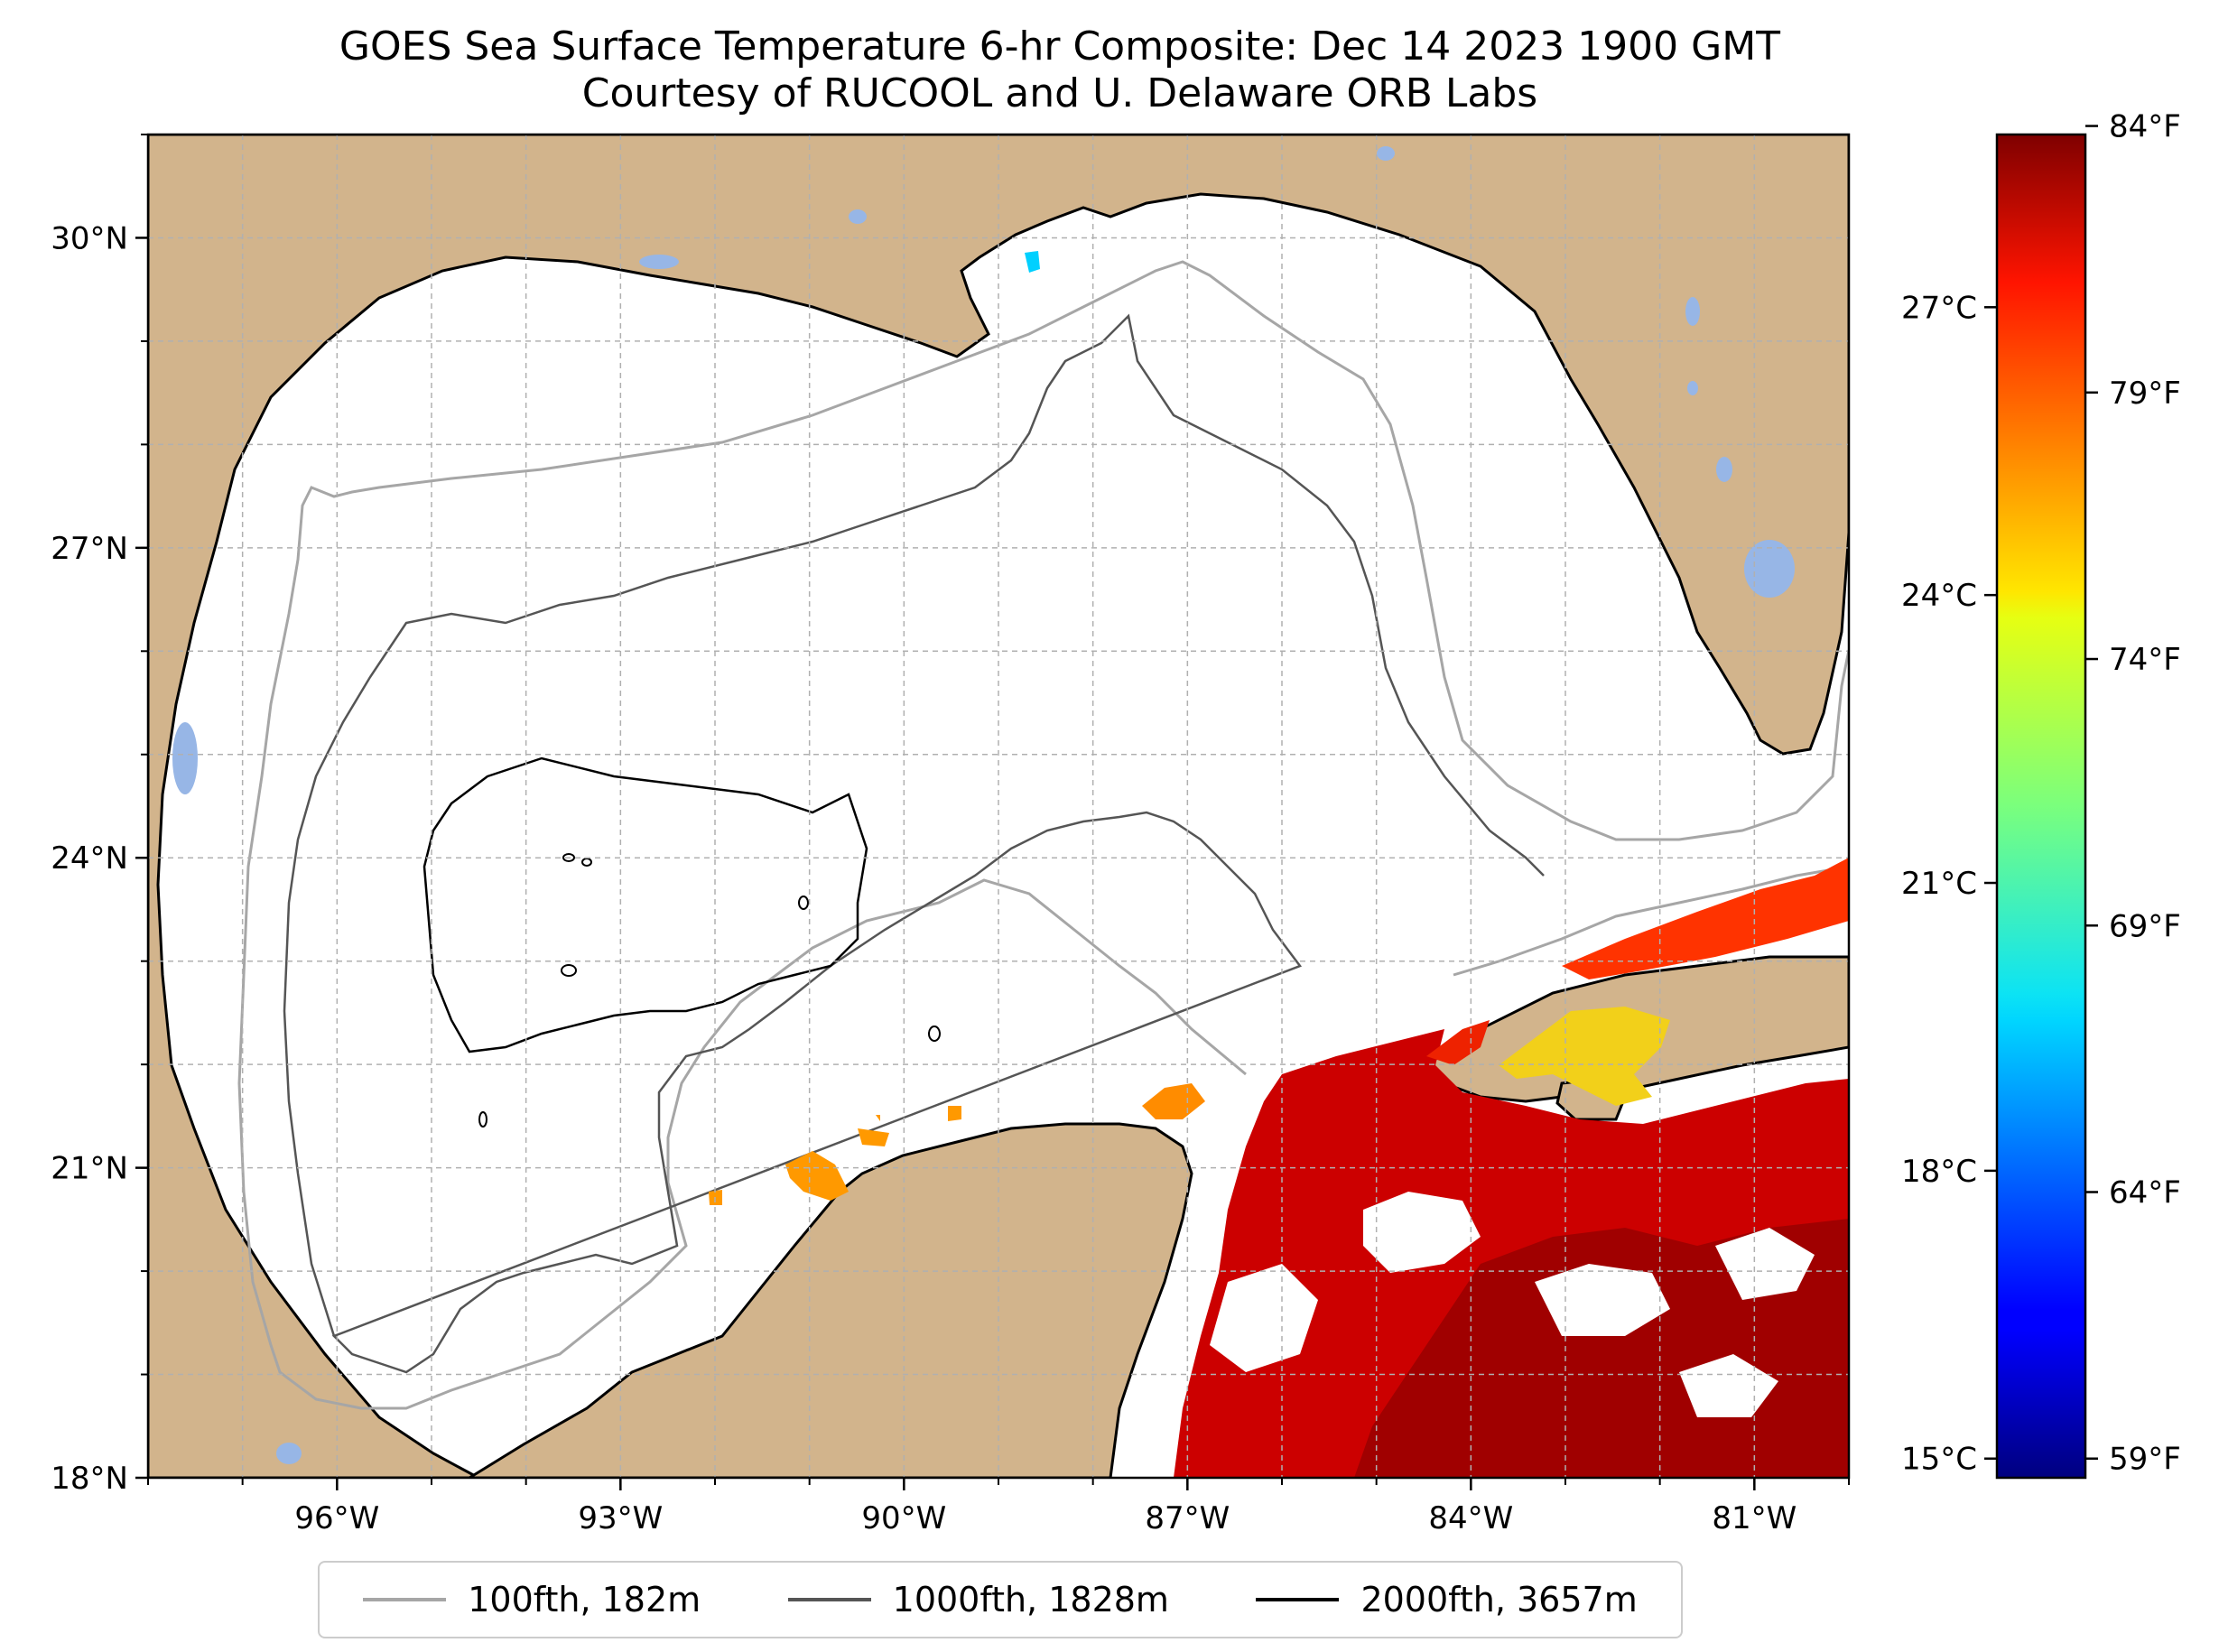  Describe the element at coordinates (998, 1507) in the screenshot. I see `longitude-axis: 96°W 93°W 90°W 87°W 84°W 81°W` at that location.